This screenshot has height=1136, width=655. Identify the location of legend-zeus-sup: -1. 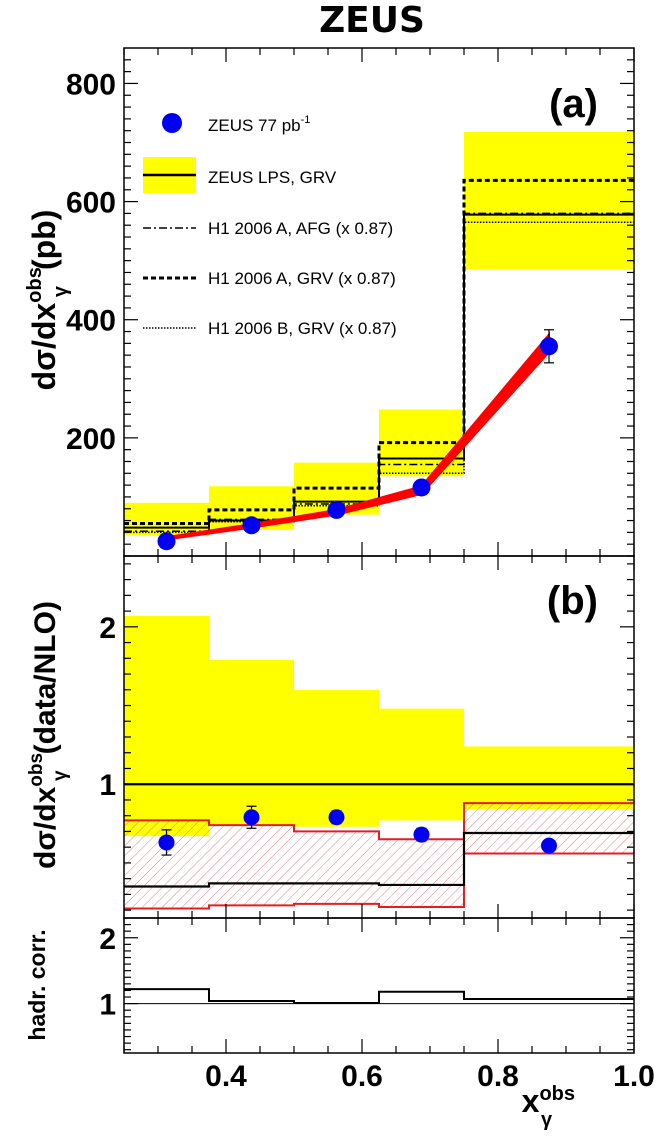
(306, 120).